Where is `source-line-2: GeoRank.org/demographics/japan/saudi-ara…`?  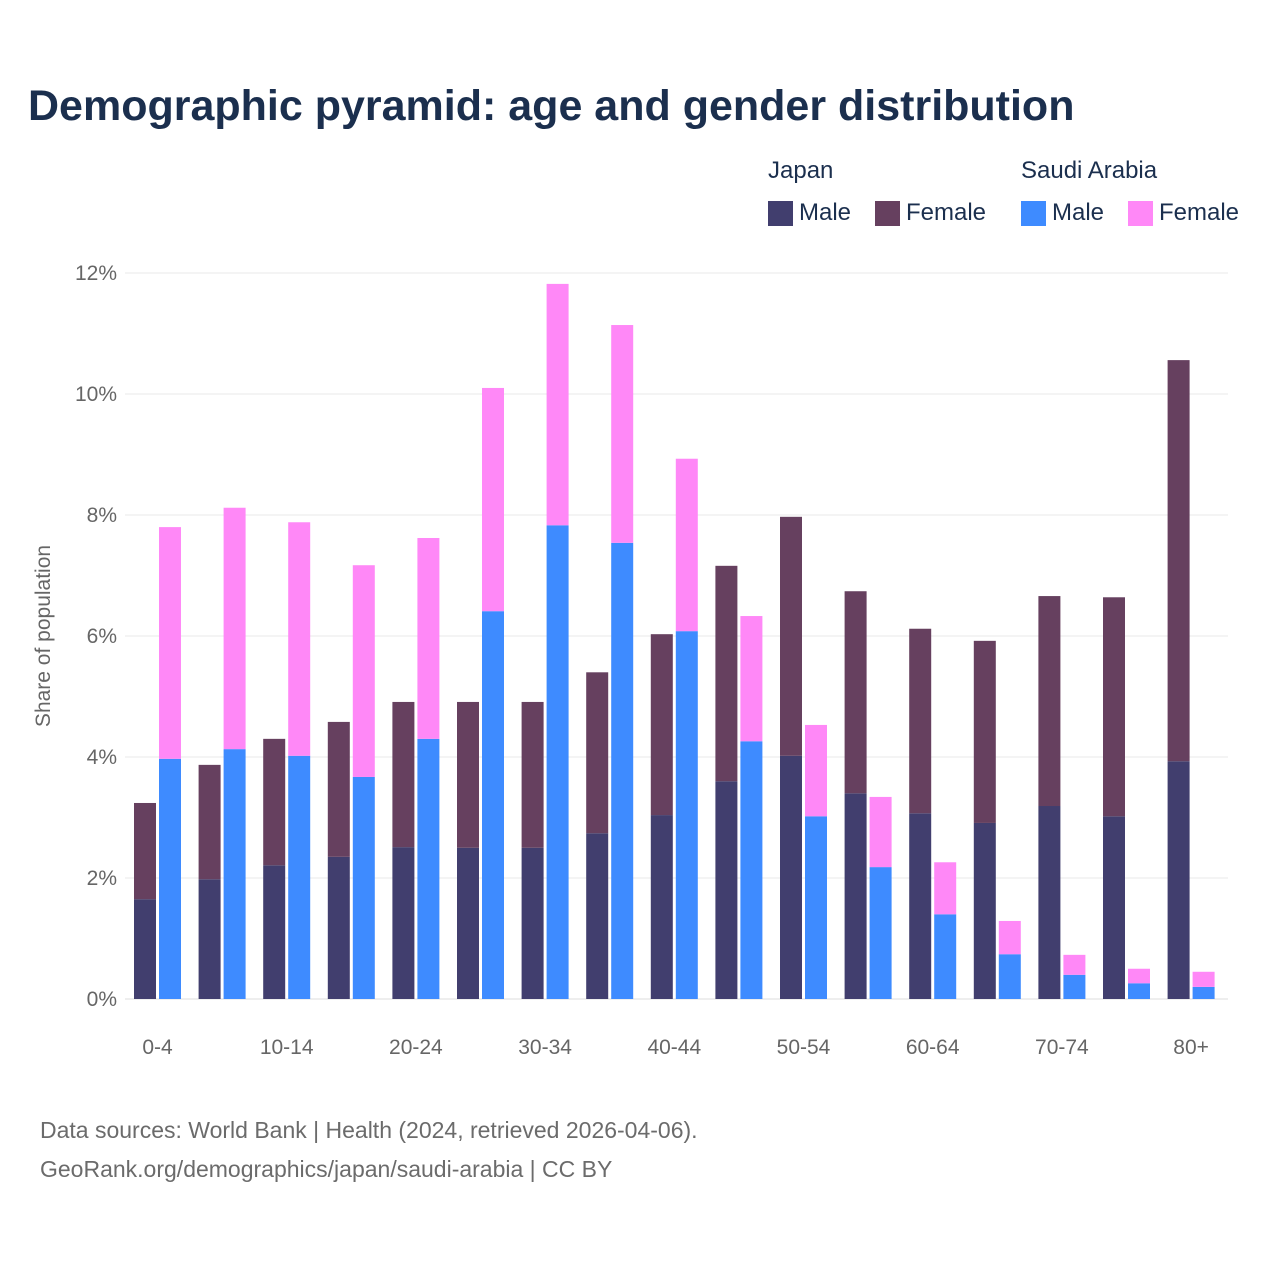 source-line-2: GeoRank.org/demographics/japan/saudi-ara… is located at coordinates (326, 1169).